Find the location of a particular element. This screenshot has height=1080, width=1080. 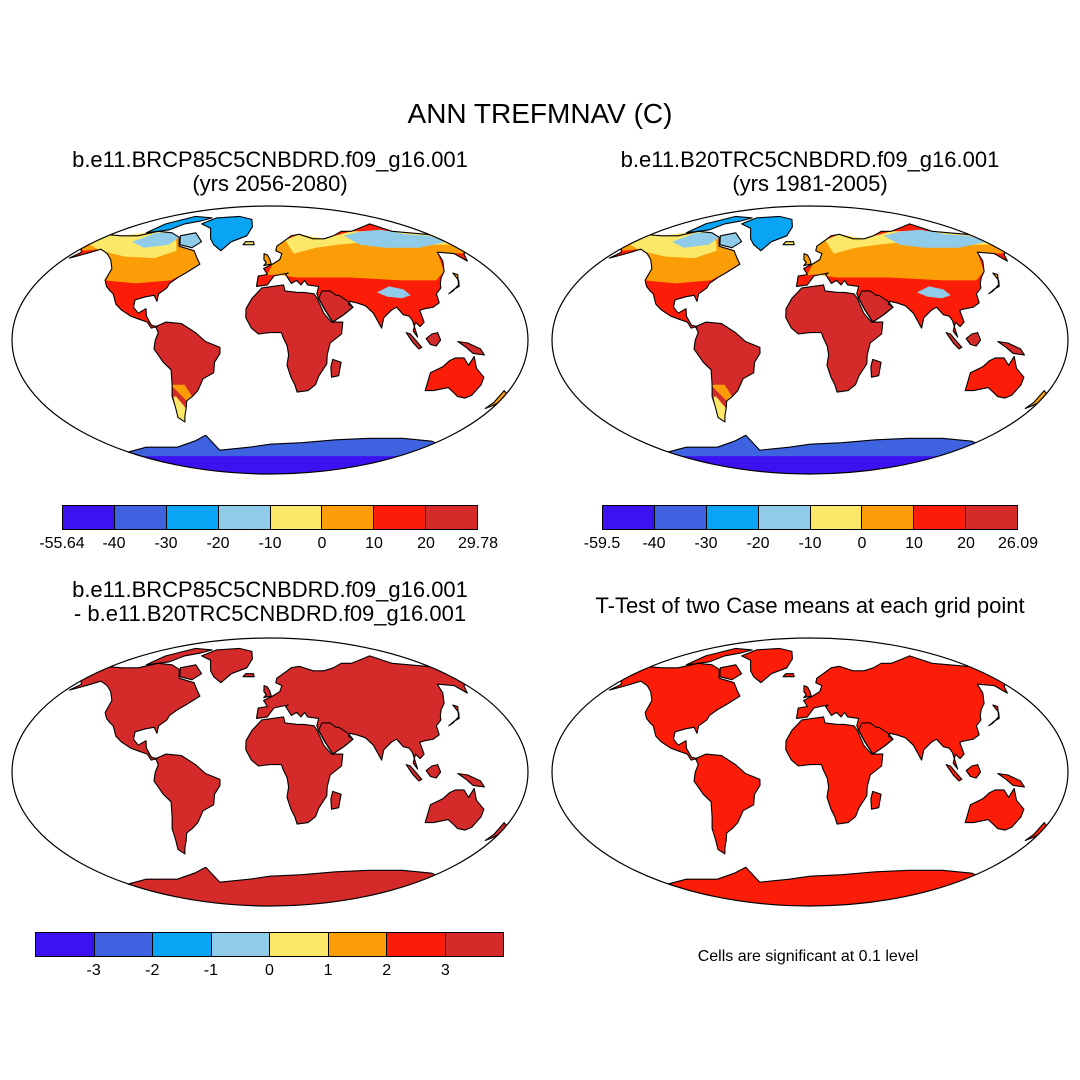

panel-2-colorbar-ticks: -59.5 -40 -30 -20 -10 0 10 20 26.09 is located at coordinates (811, 545).